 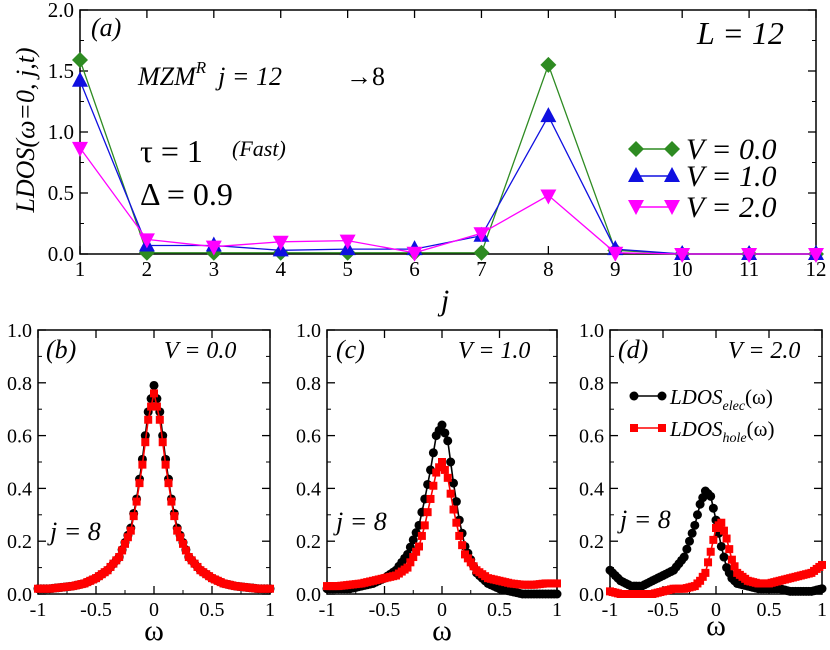 I want to click on x-tick-label: 4, so click(x=280, y=269).